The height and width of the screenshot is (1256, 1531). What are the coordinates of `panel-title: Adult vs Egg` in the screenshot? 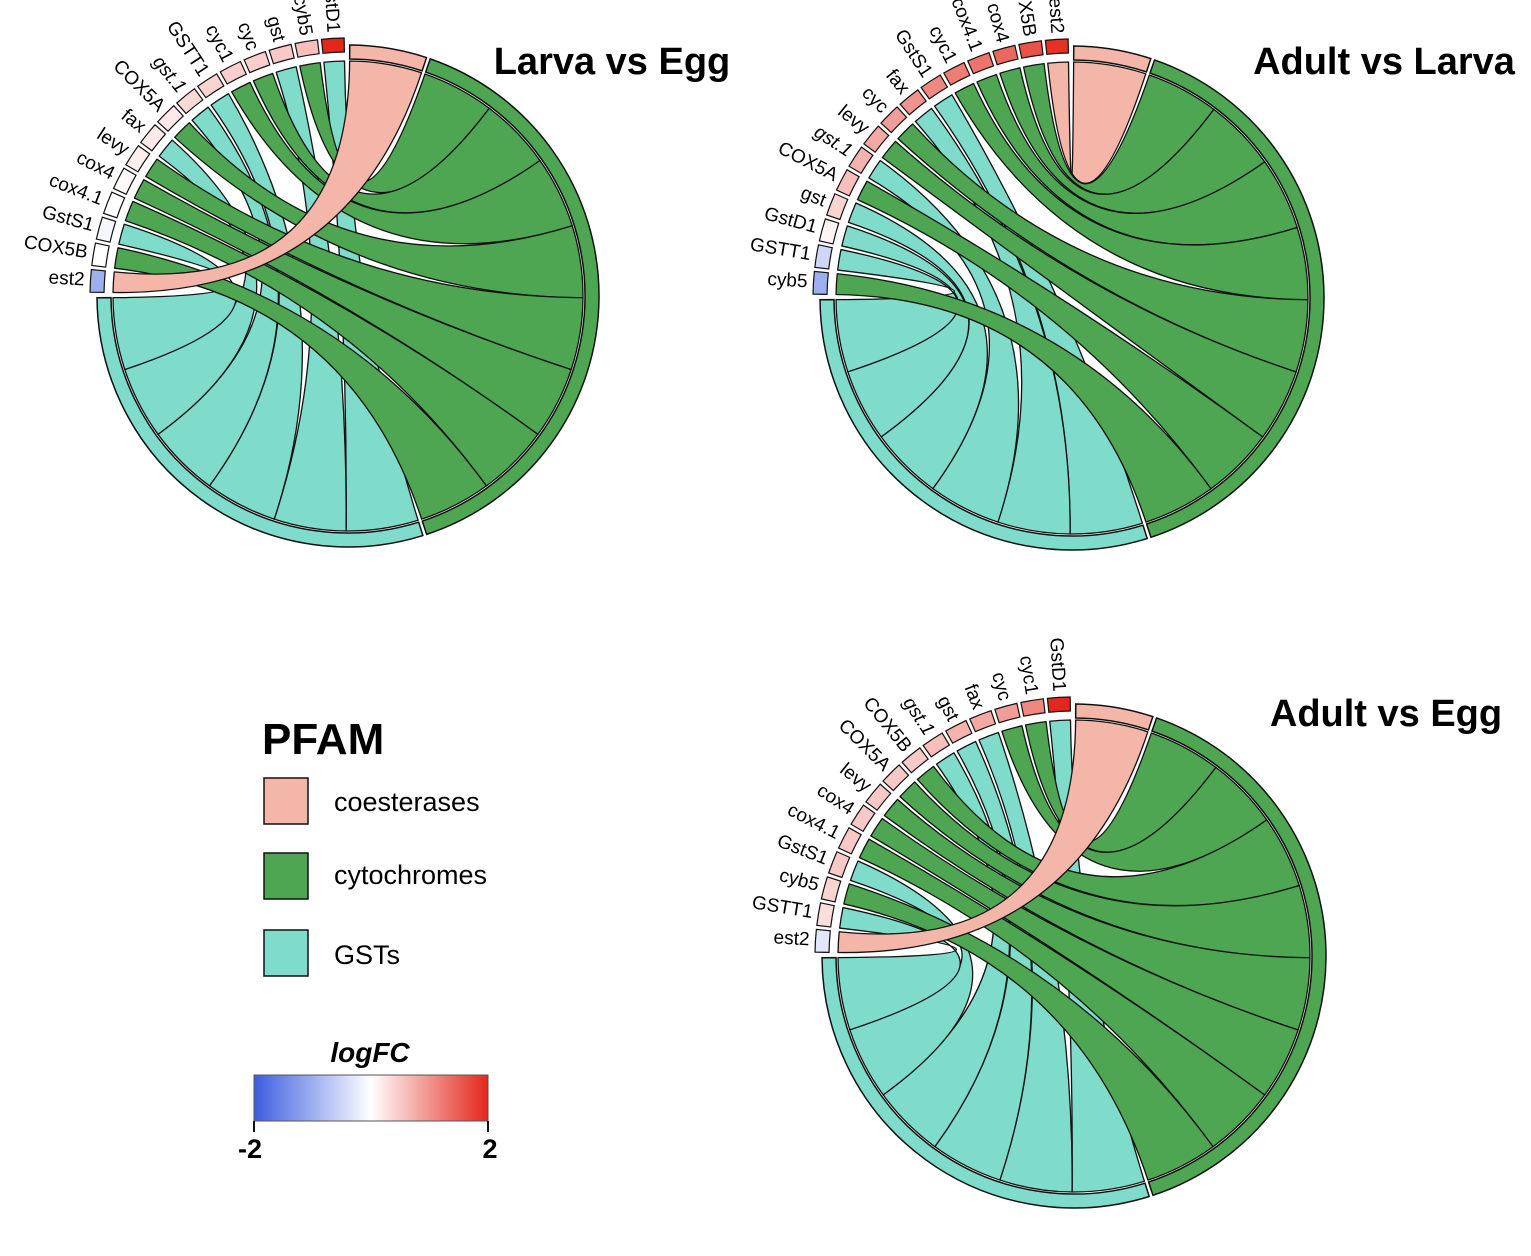 It's located at (1386, 714).